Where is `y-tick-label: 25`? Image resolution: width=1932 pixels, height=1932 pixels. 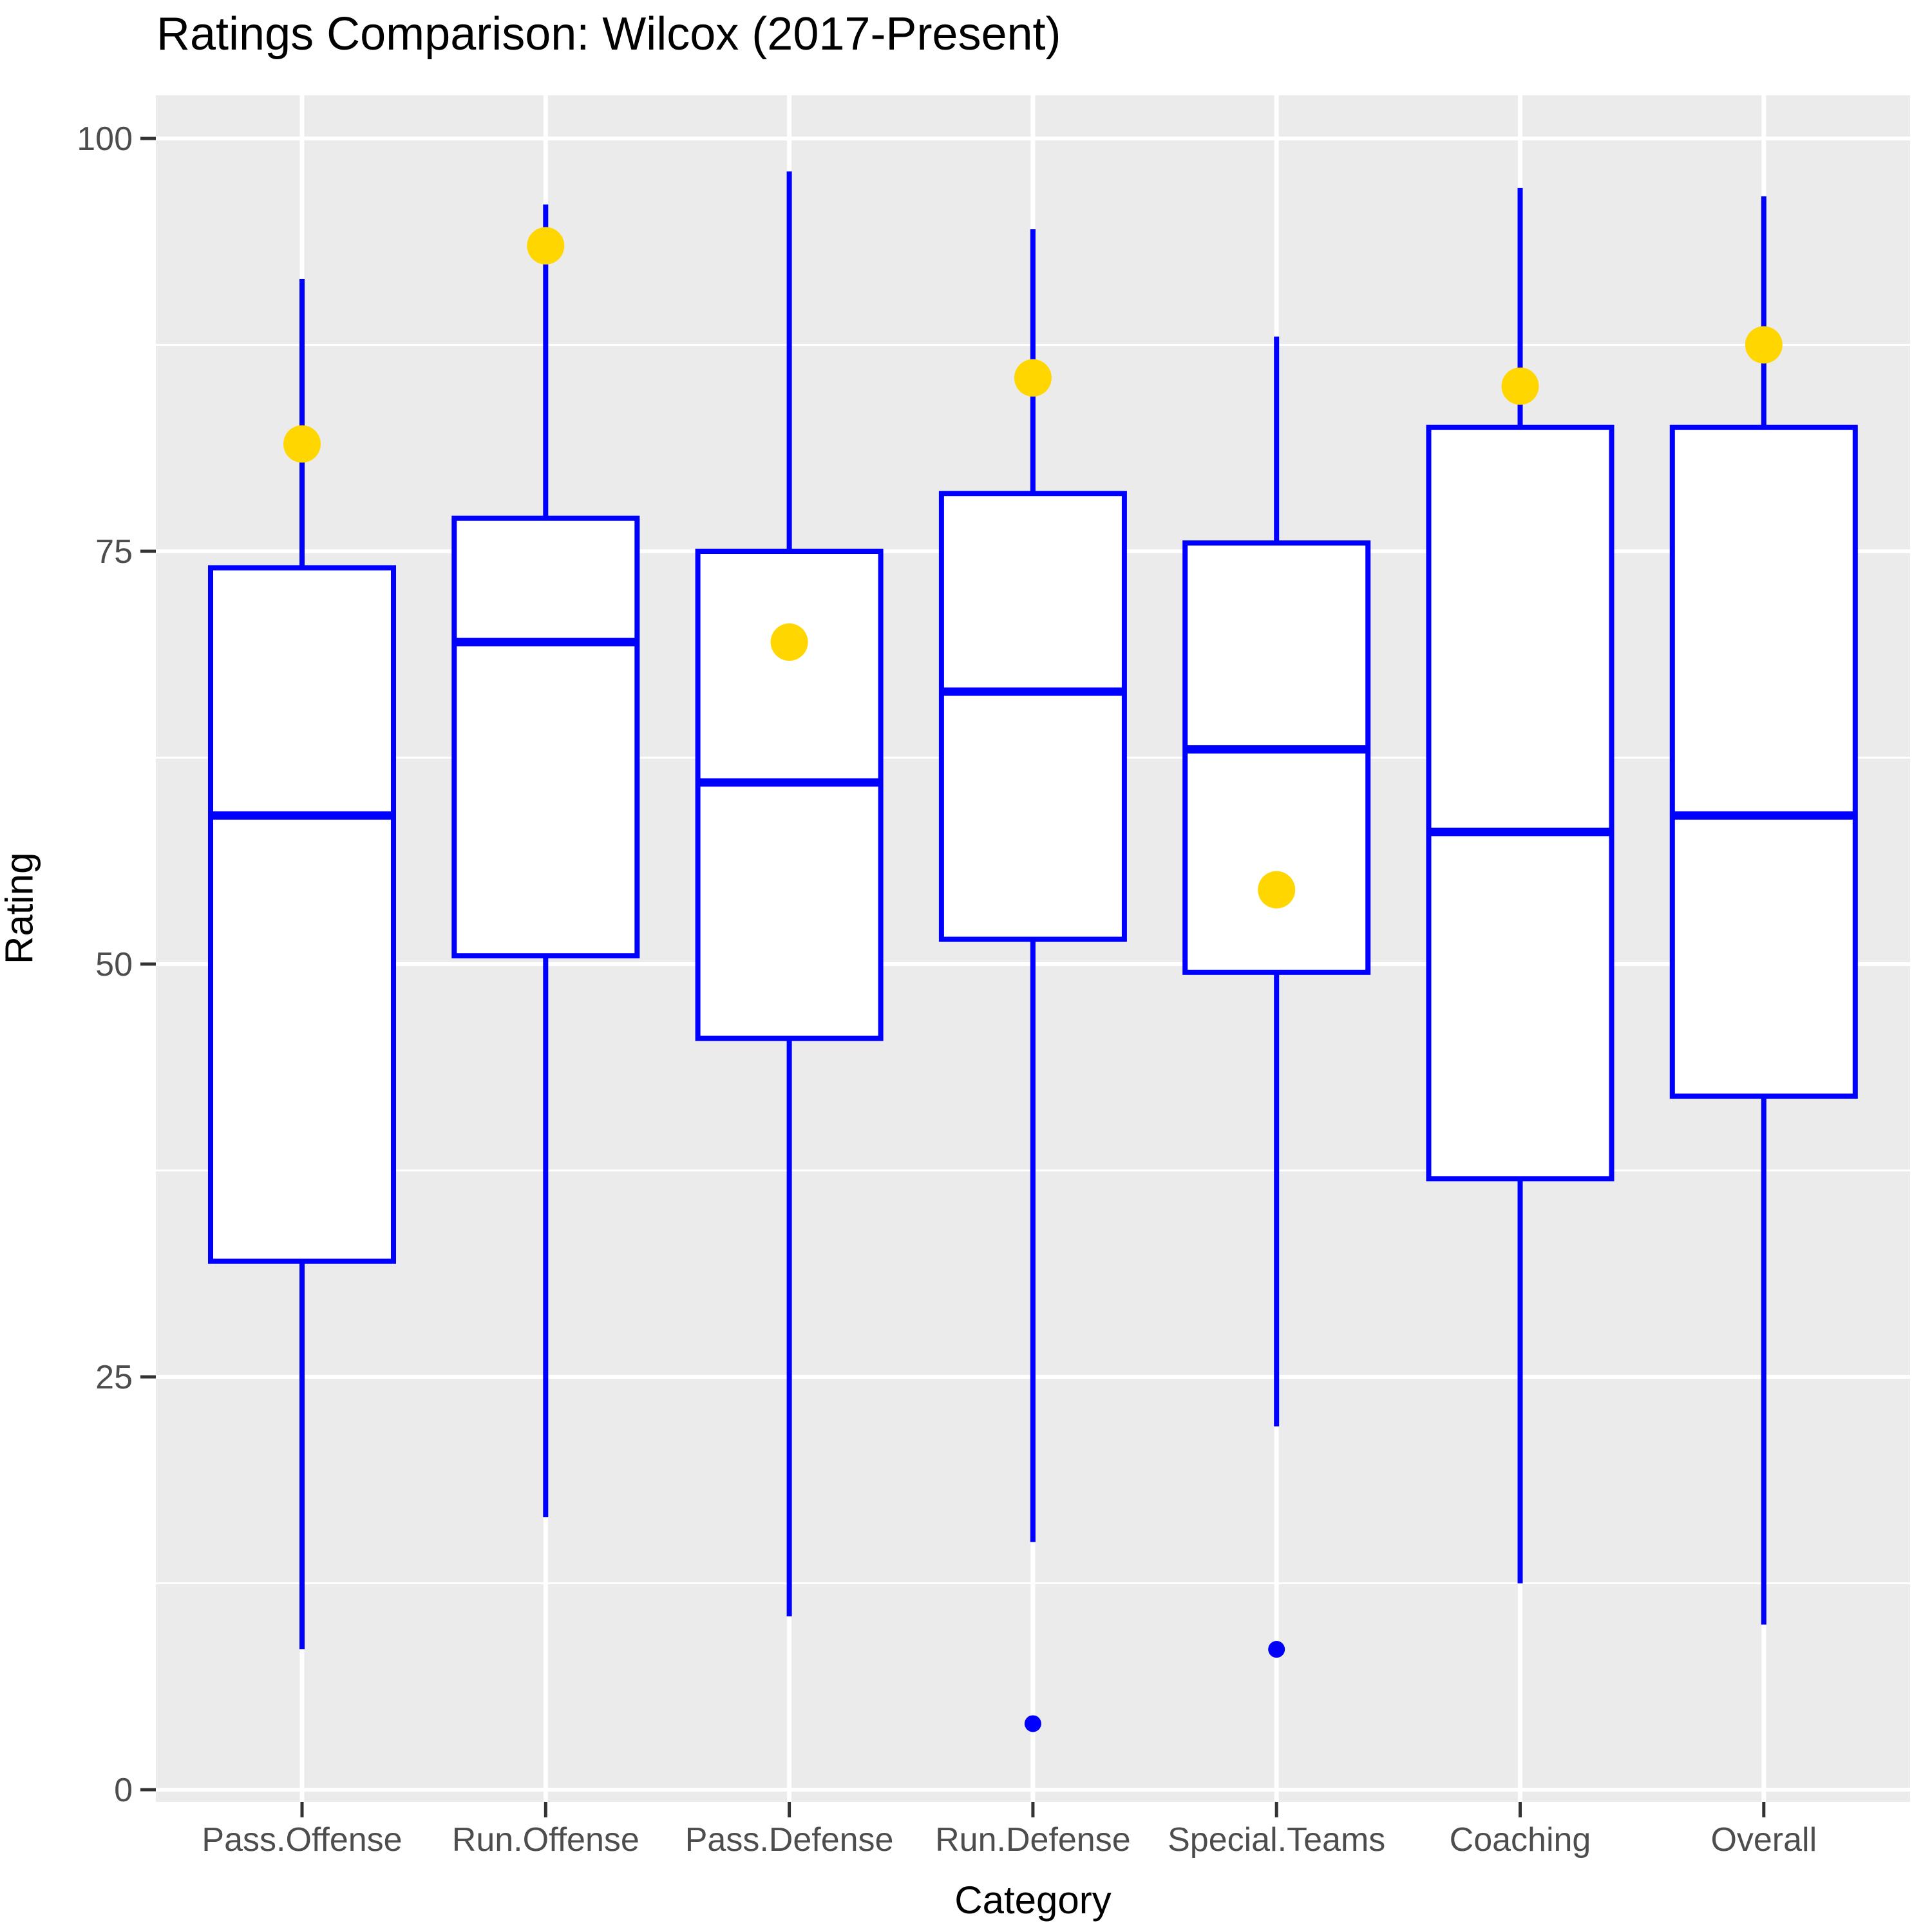 y-tick-label: 25 is located at coordinates (114, 1378).